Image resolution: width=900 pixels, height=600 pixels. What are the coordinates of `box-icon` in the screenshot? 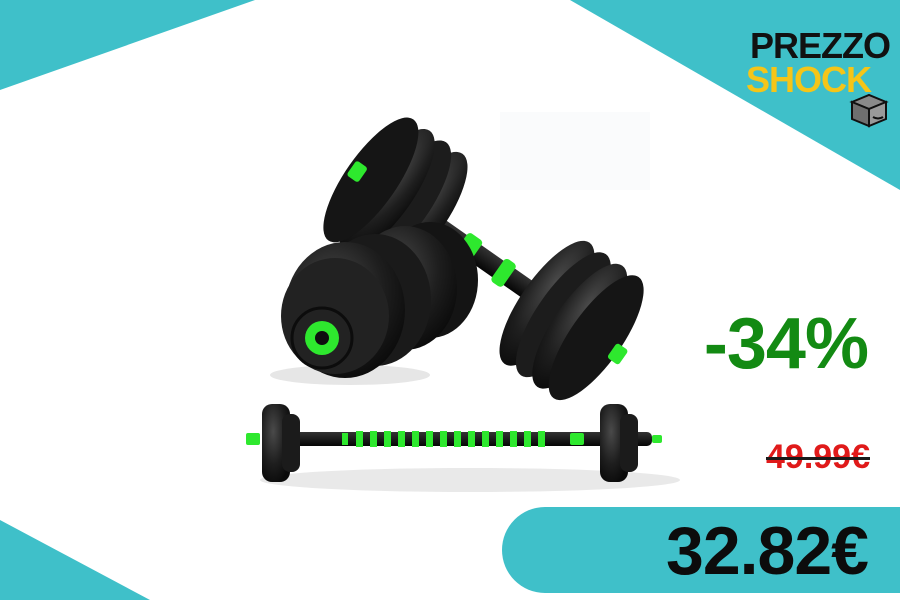 It's located at (869, 110).